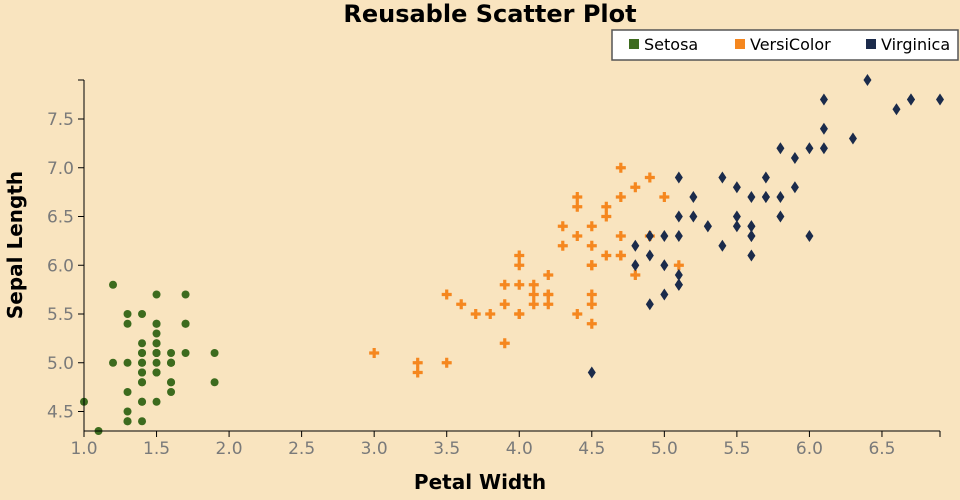 The height and width of the screenshot is (500, 960). What do you see at coordinates (60, 169) in the screenshot?
I see `y-tick-label: 7.0` at bounding box center [60, 169].